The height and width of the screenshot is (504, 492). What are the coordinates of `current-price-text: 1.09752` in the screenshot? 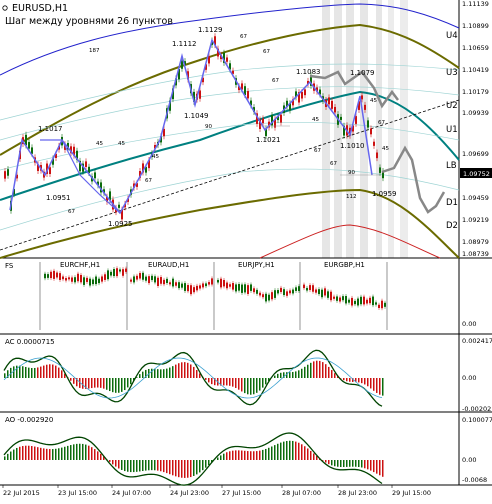 It's located at (476, 174).